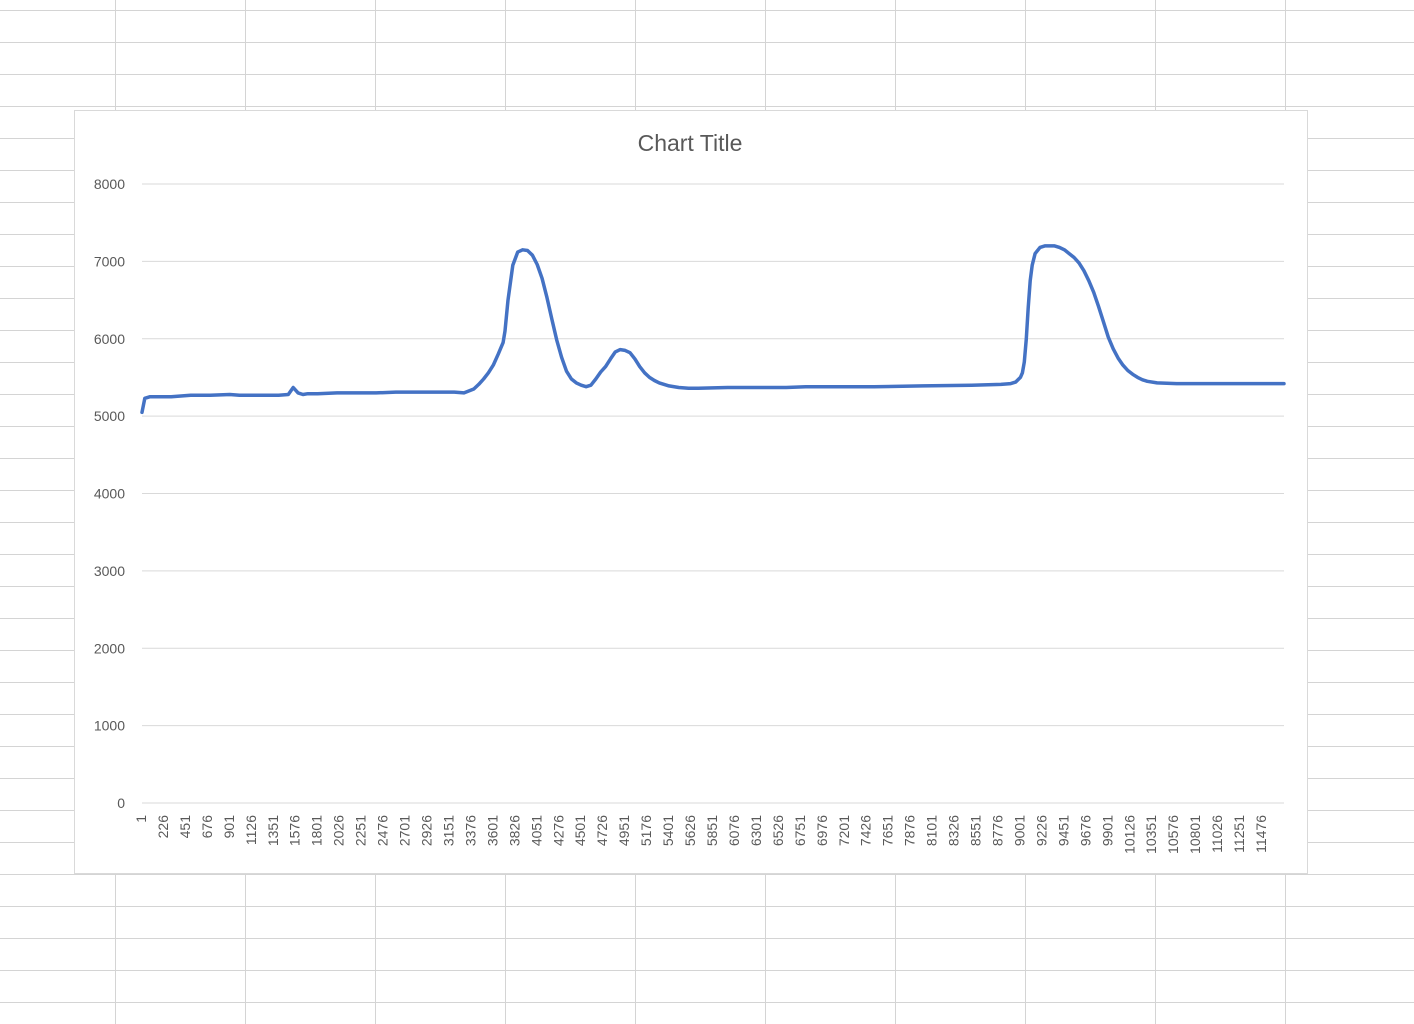 Image resolution: width=1414 pixels, height=1024 pixels. Describe the element at coordinates (1085, 830) in the screenshot. I see `x-tick-label: 9676` at that location.